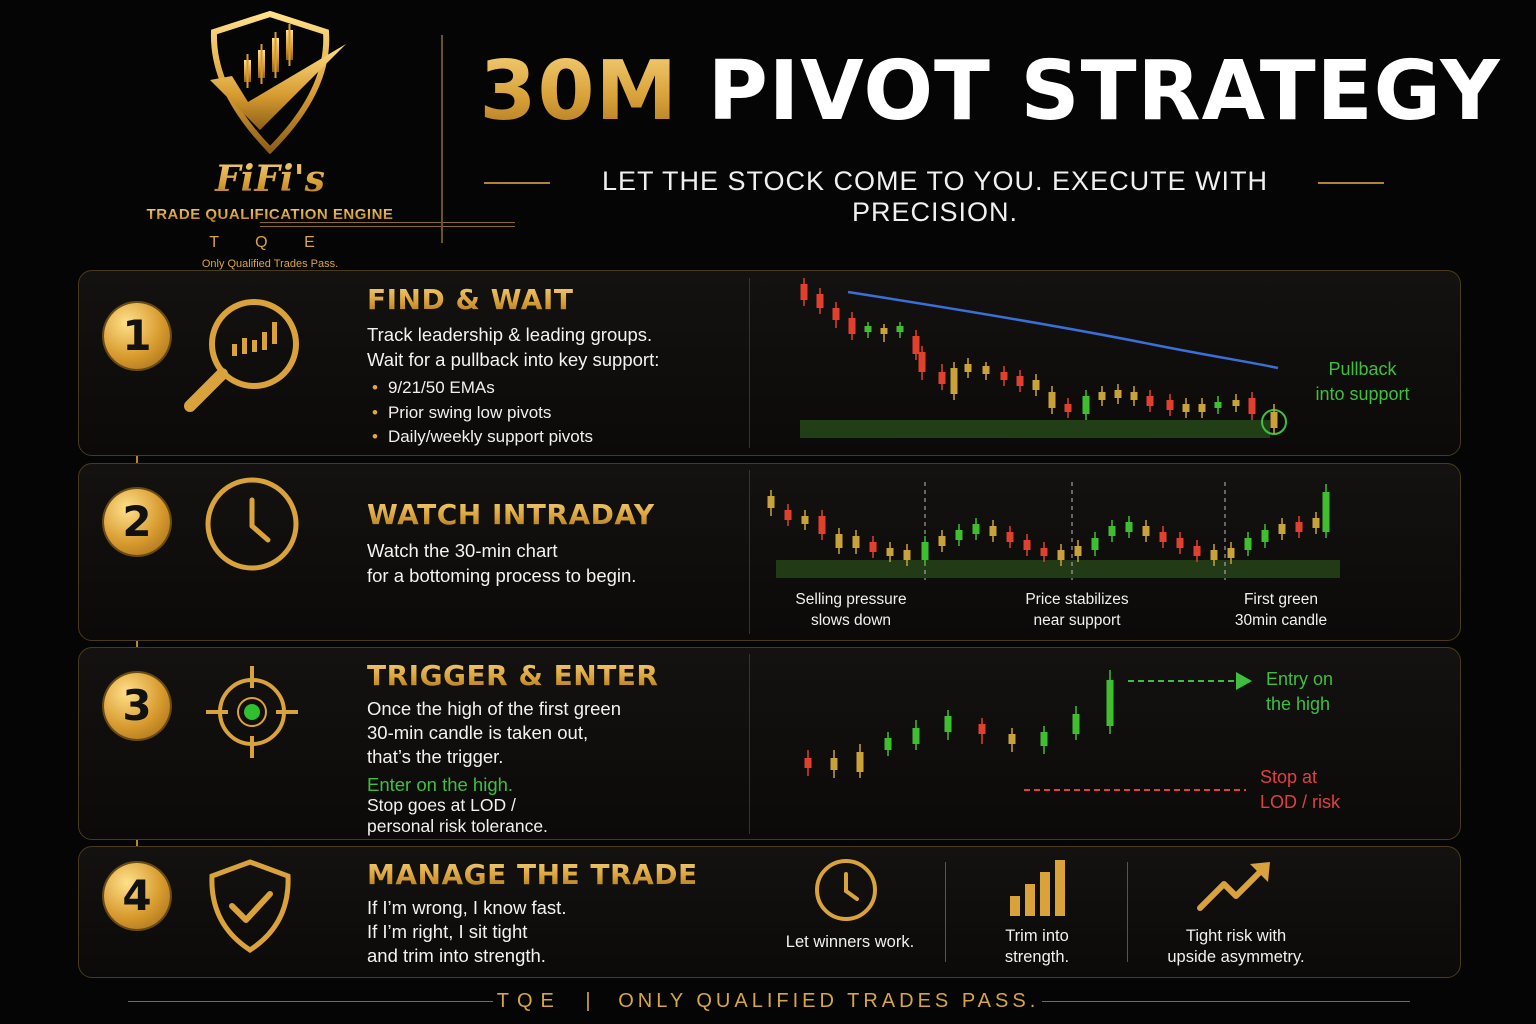  I want to click on step-1-bullet: Daily/weekly support pivots, so click(482, 437).